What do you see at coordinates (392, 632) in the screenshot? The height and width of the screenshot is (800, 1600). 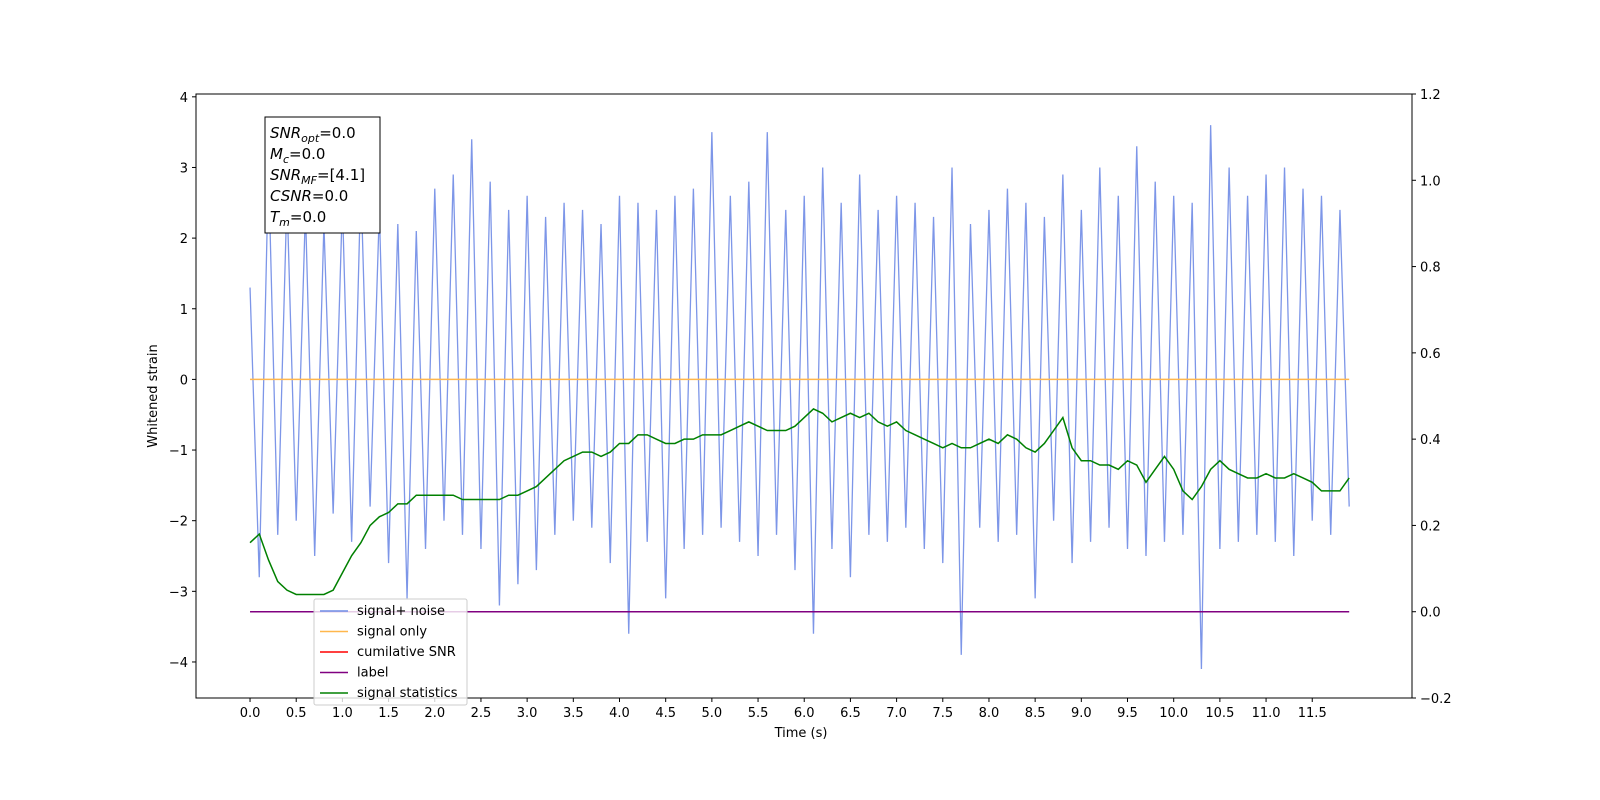 I see `legend-label: signal only` at bounding box center [392, 632].